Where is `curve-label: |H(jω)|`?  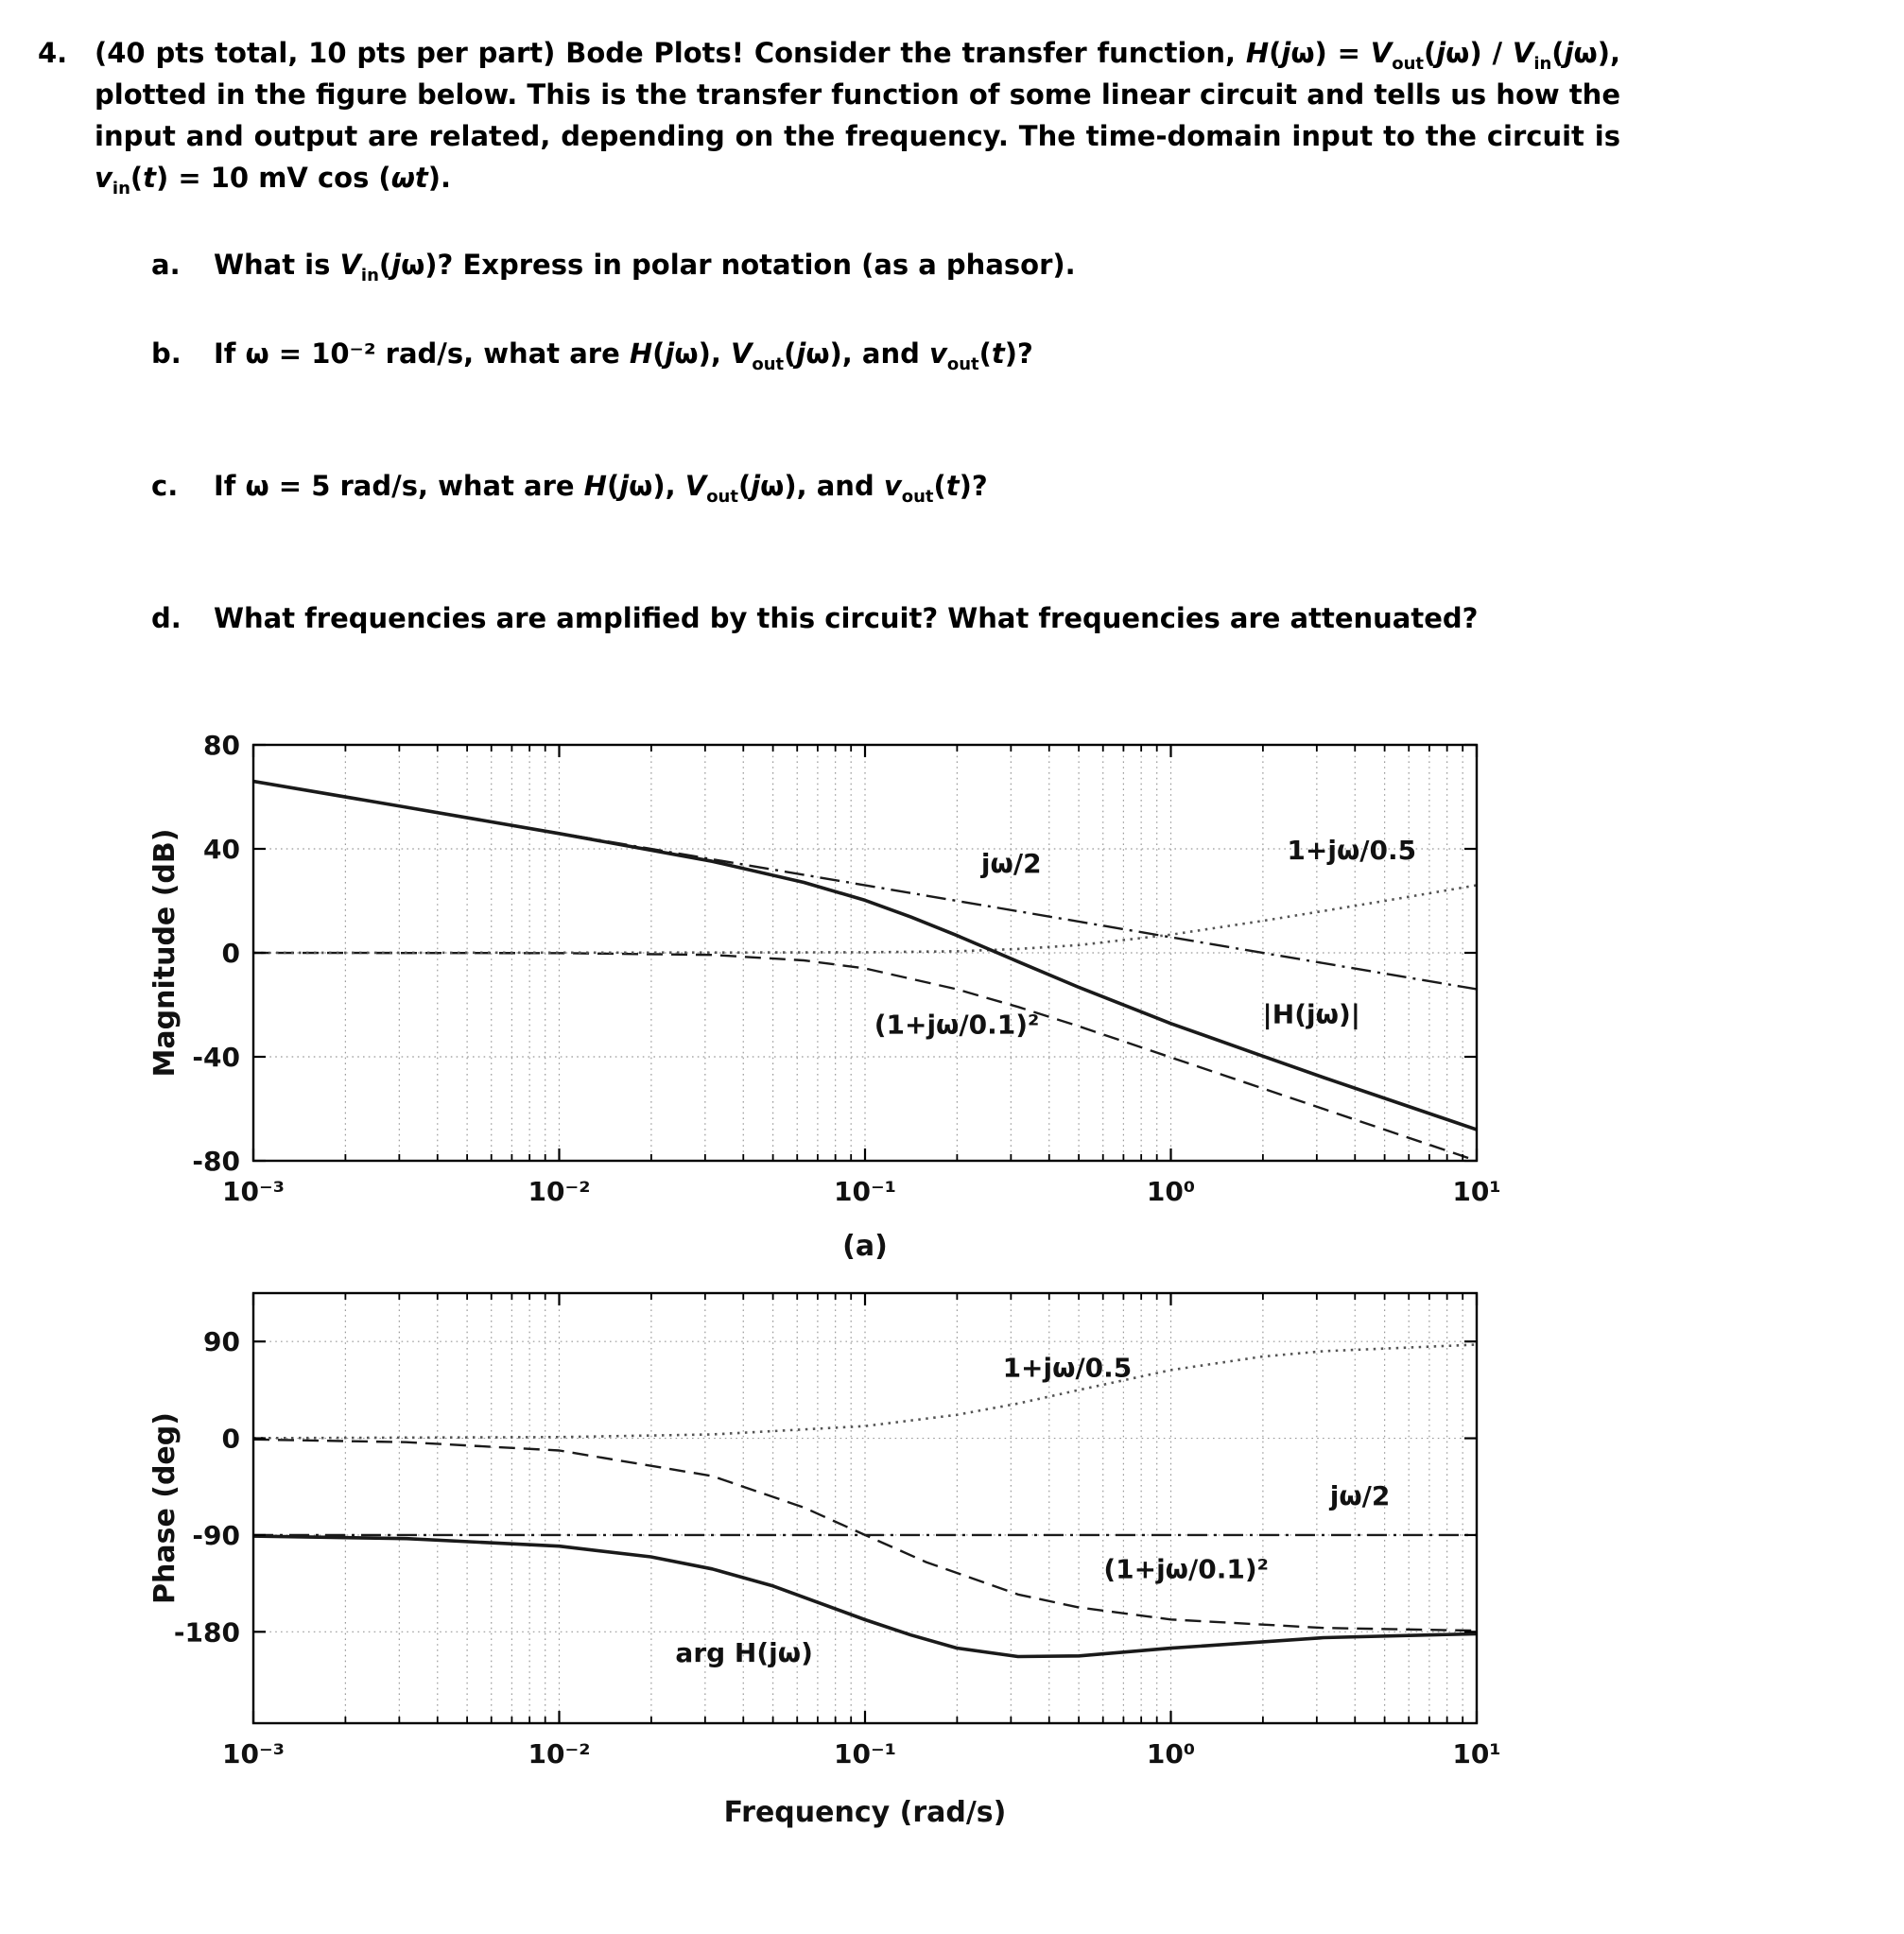 curve-label: |H(jω)| is located at coordinates (1311, 1014).